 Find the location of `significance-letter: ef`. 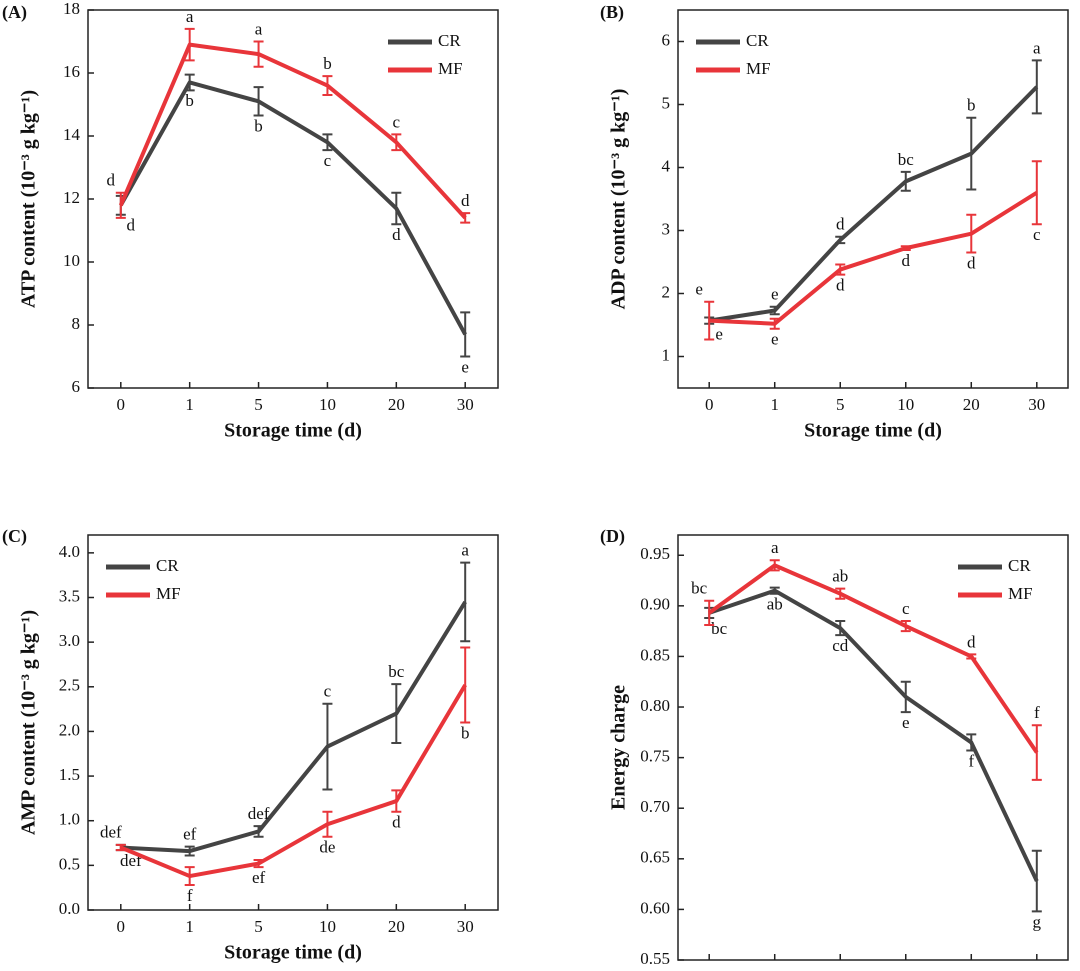

significance-letter: ef is located at coordinates (259, 877).